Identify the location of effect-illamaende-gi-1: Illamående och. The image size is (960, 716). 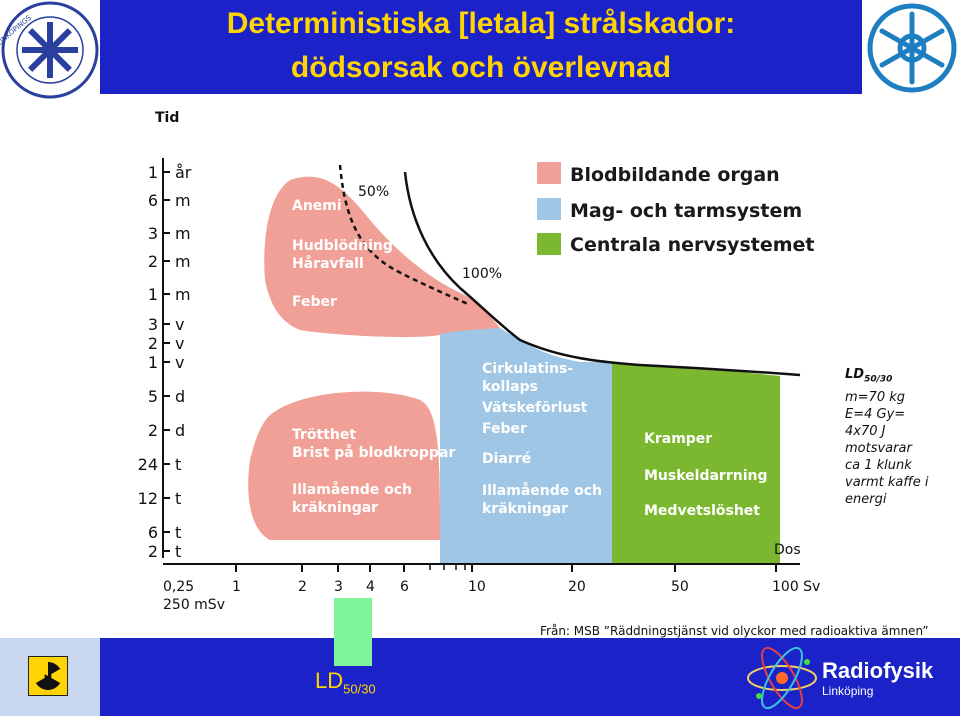
(542, 490).